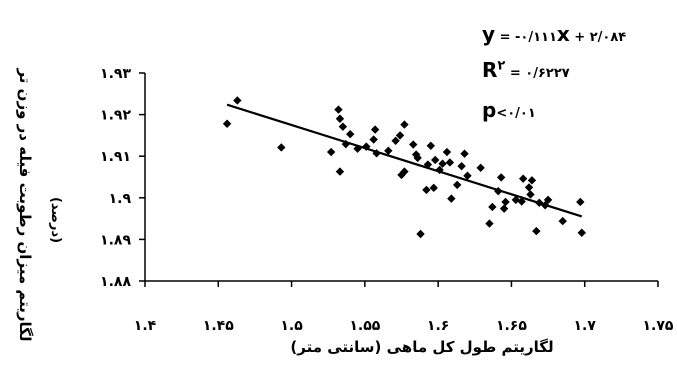 This screenshot has height=370, width=677. Describe the element at coordinates (115, 240) in the screenshot. I see `y-tick-label: ۱.۸۹` at that location.